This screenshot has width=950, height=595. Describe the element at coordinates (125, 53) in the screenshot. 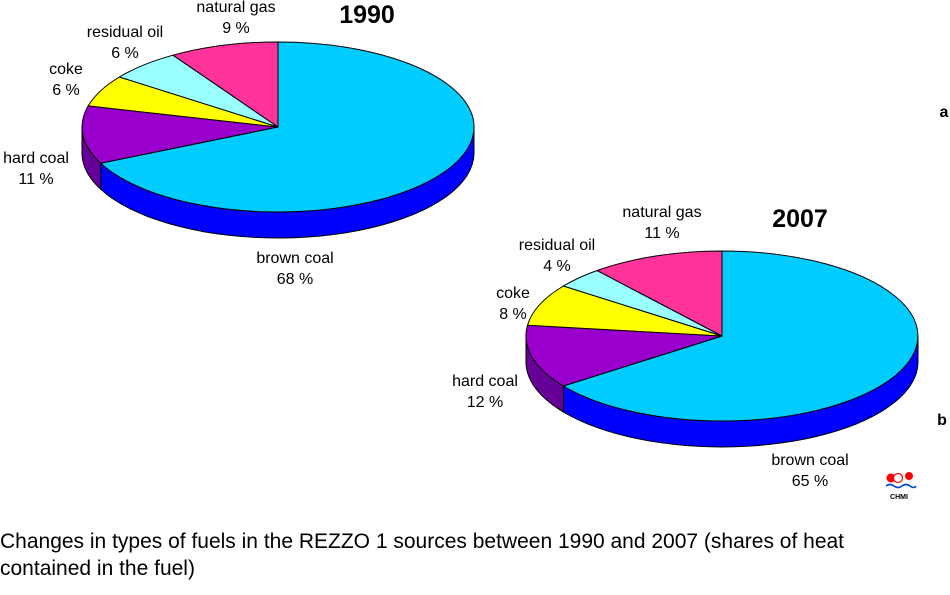

I see `slice-value-residual-oil: 6 %` at that location.